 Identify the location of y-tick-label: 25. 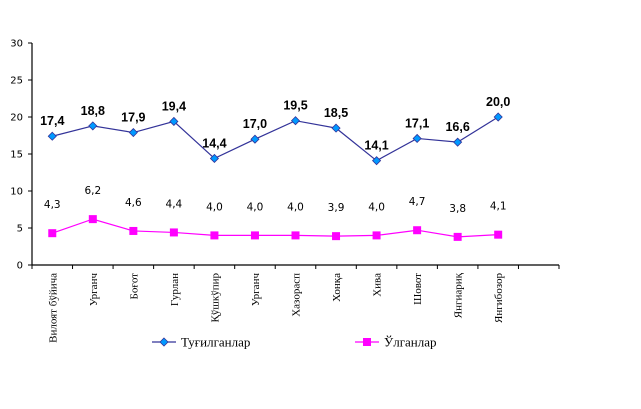
(16, 81).